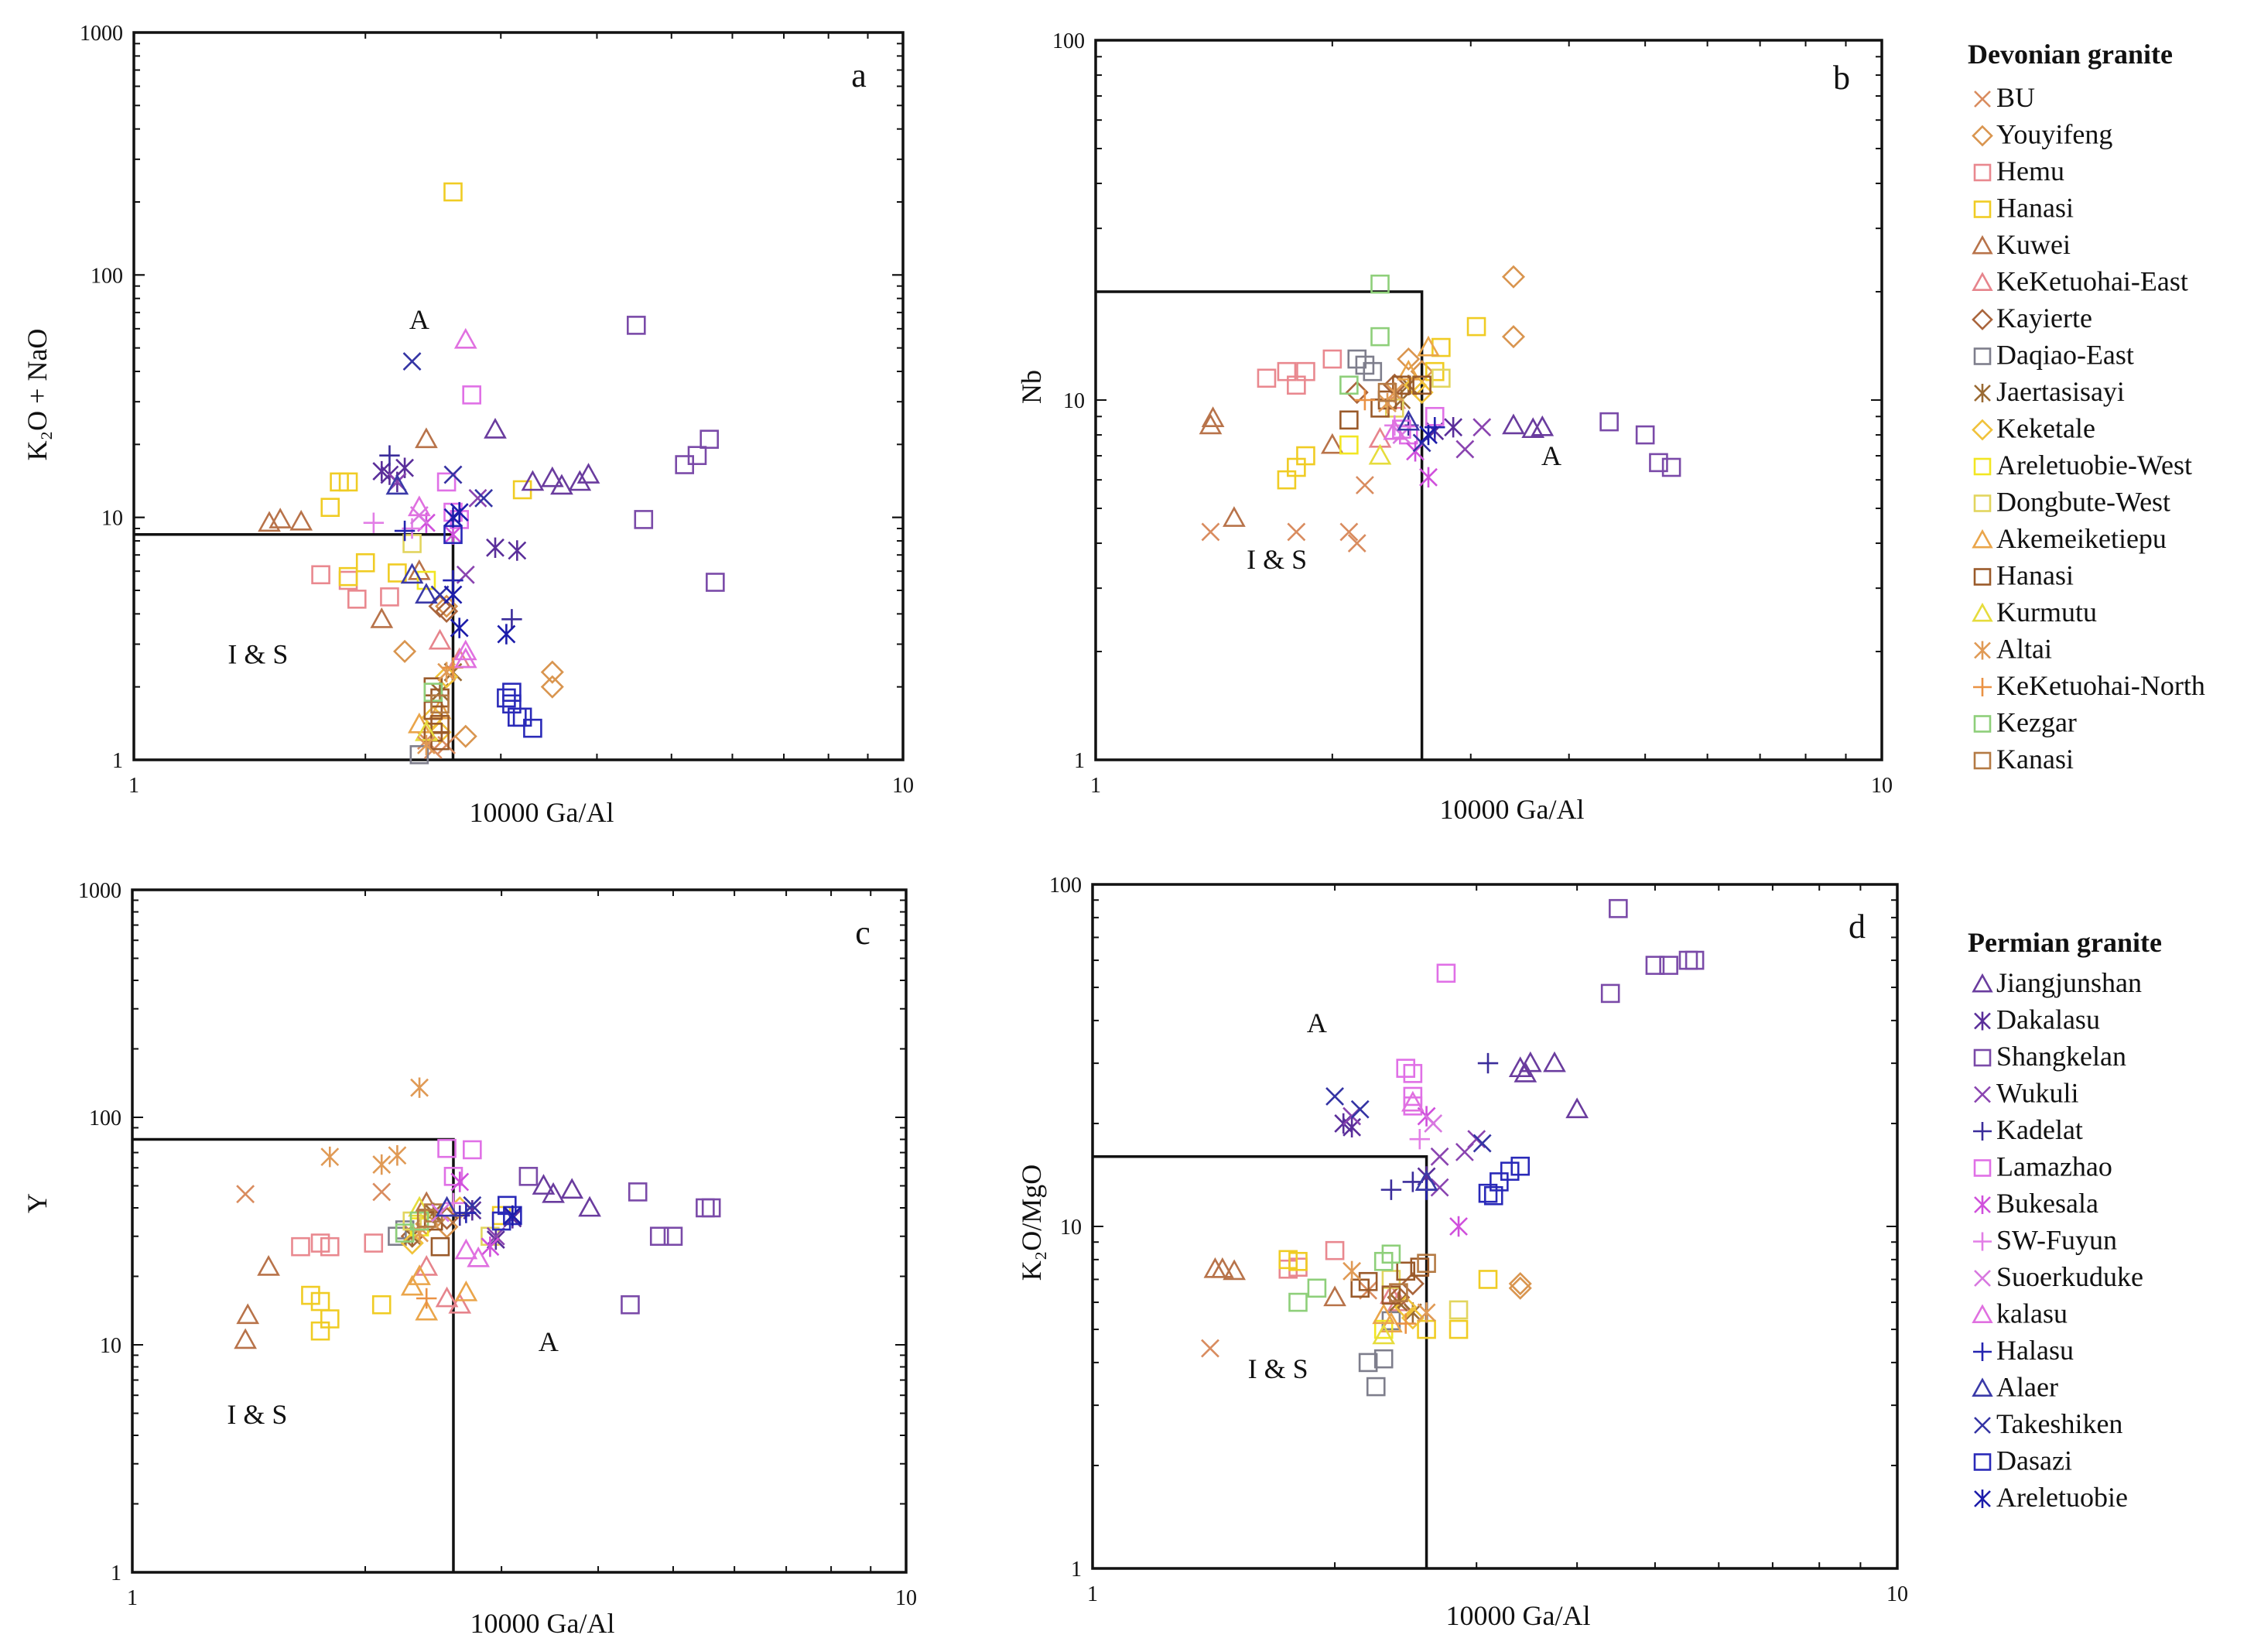  Describe the element at coordinates (1982, 577) in the screenshot. I see `legend-marker-hanasi2` at that location.